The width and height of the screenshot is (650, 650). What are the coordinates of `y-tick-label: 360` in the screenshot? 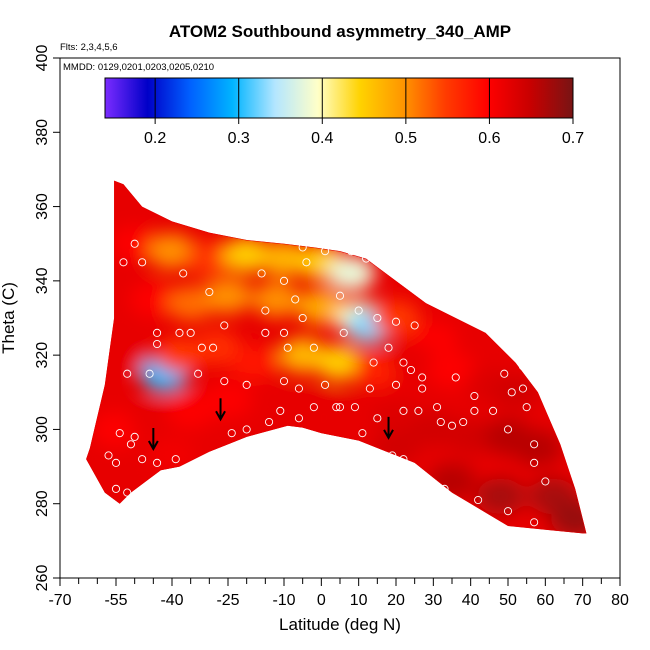 It's located at (42, 206).